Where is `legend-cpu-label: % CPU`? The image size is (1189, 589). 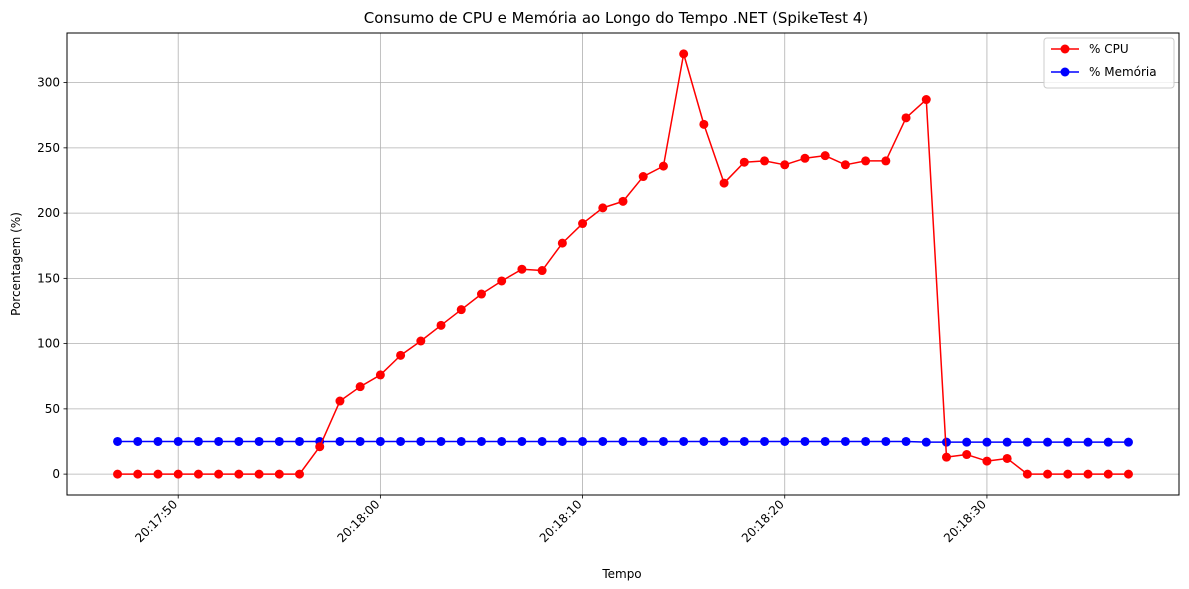 legend-cpu-label: % CPU is located at coordinates (1109, 49).